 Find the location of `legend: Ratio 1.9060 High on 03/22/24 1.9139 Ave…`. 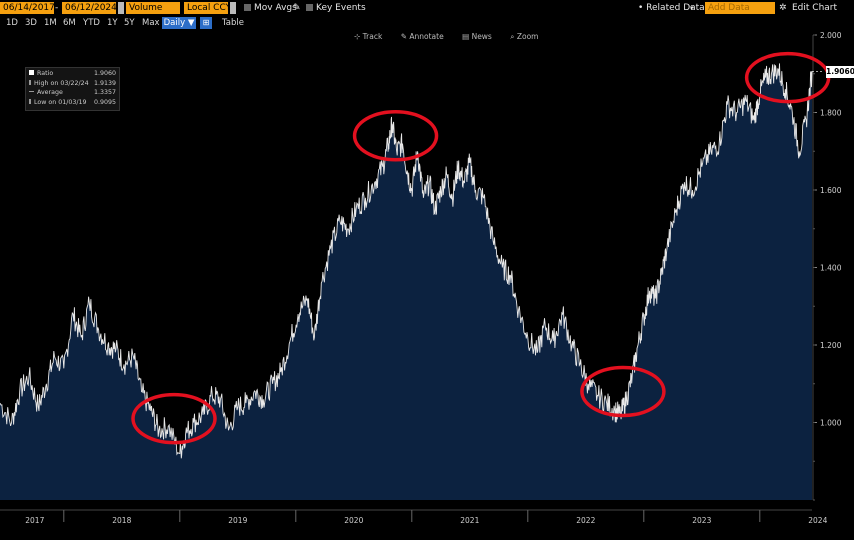

legend: Ratio 1.9060 High on 03/22/24 1.9139 Ave… is located at coordinates (72, 89).